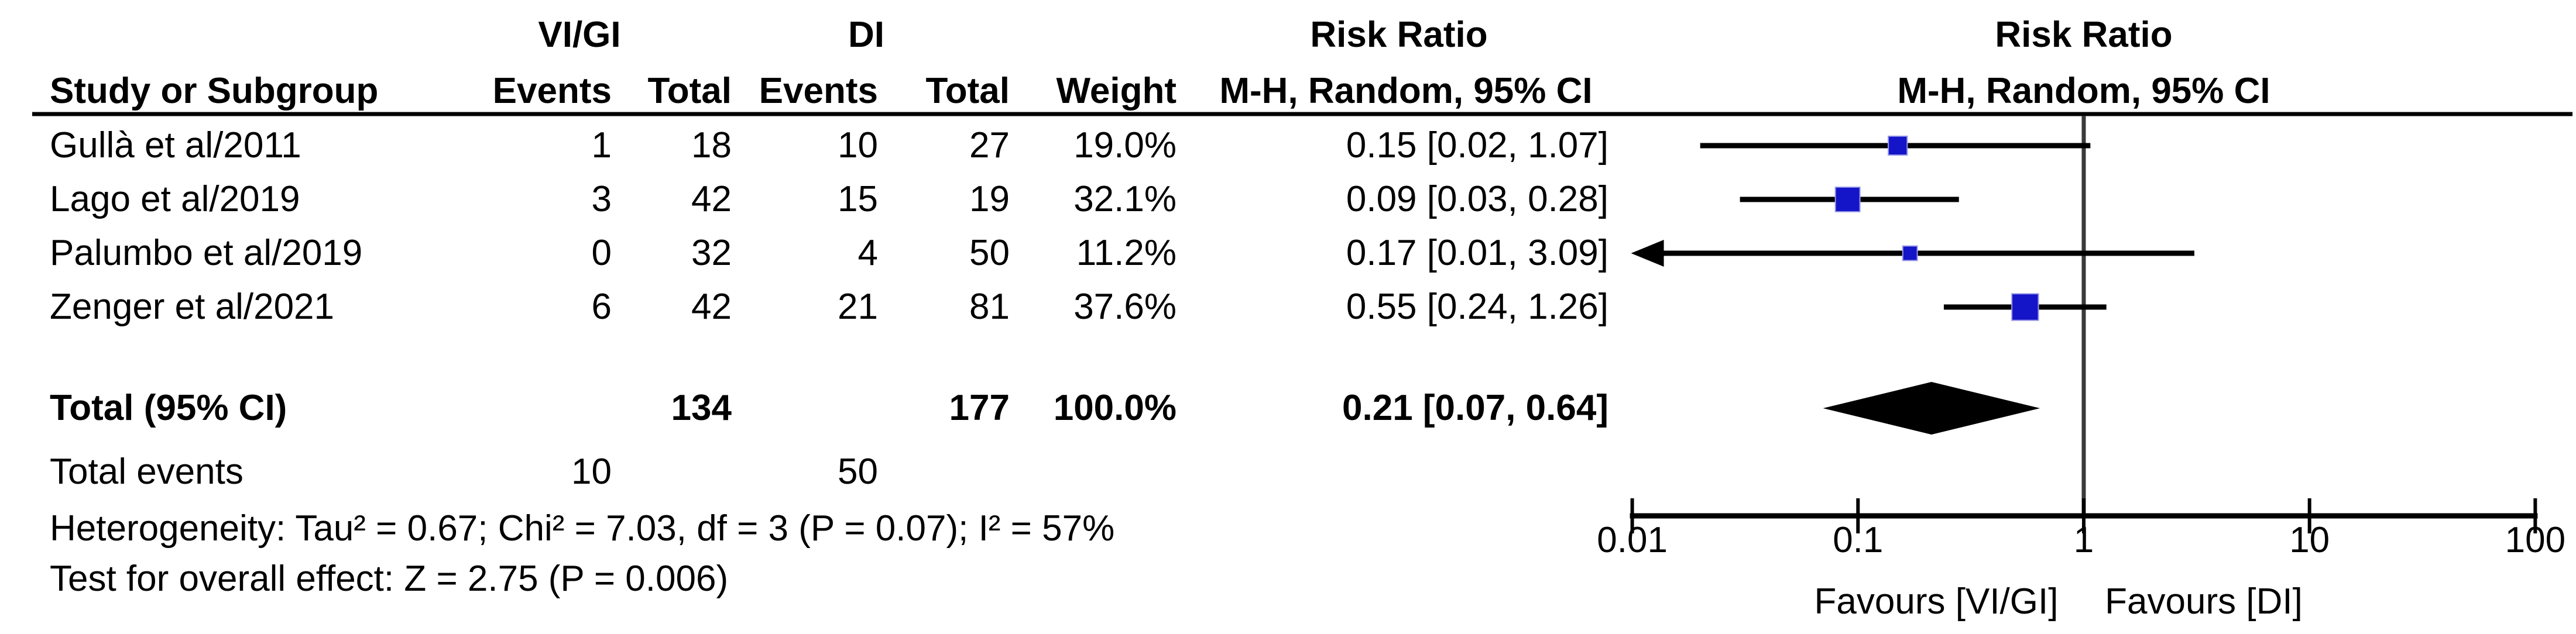  Describe the element at coordinates (1937, 601) in the screenshot. I see `favours-left-label: Favours [VI/GI]` at that location.